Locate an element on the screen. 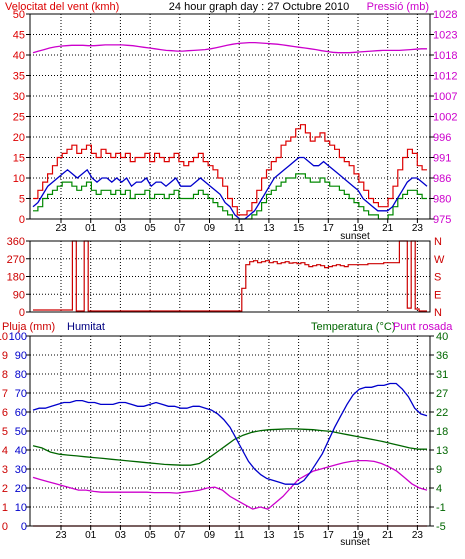 This screenshot has height=559, width=465. direction-degree-ticks: 0 90 180 270 360 is located at coordinates (18, 277).